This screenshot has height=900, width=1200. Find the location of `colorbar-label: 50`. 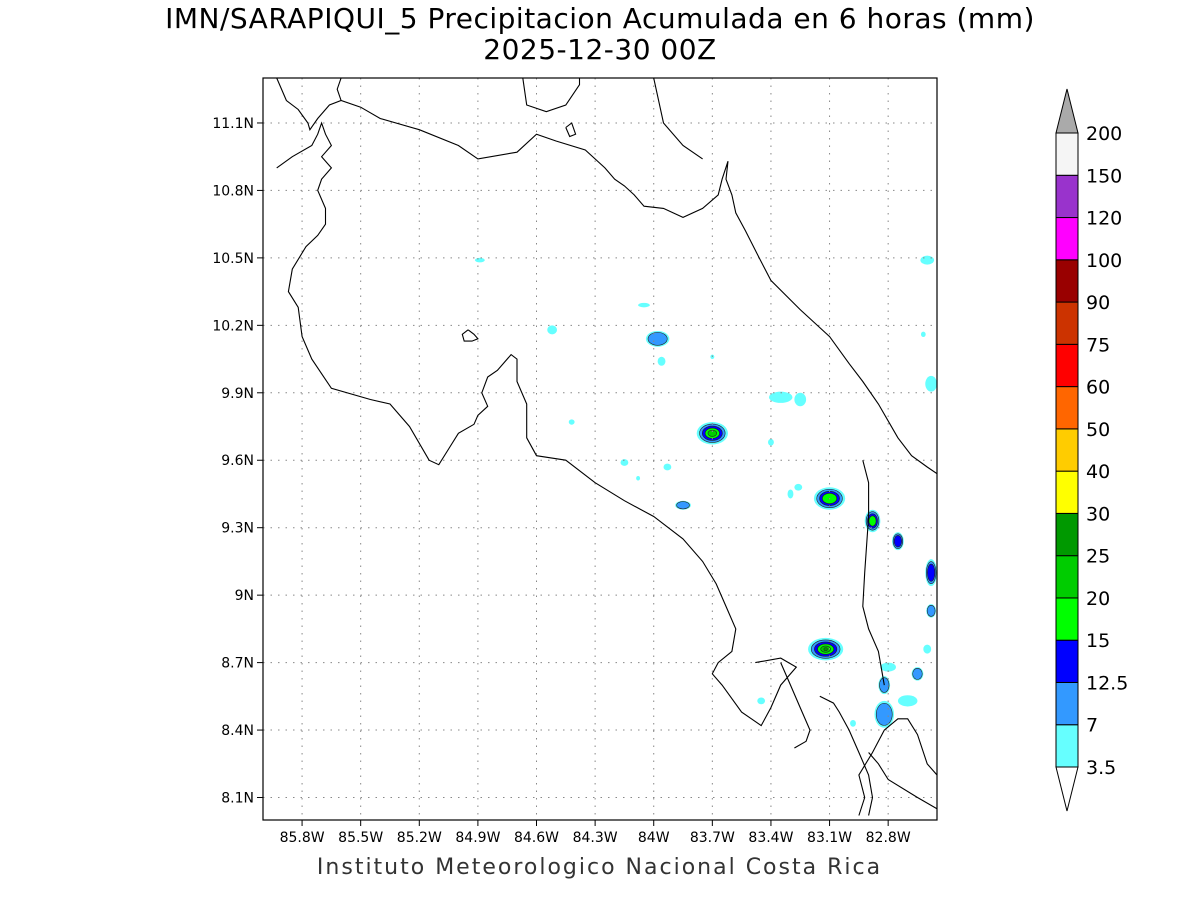

colorbar-label: 50 is located at coordinates (1098, 430).